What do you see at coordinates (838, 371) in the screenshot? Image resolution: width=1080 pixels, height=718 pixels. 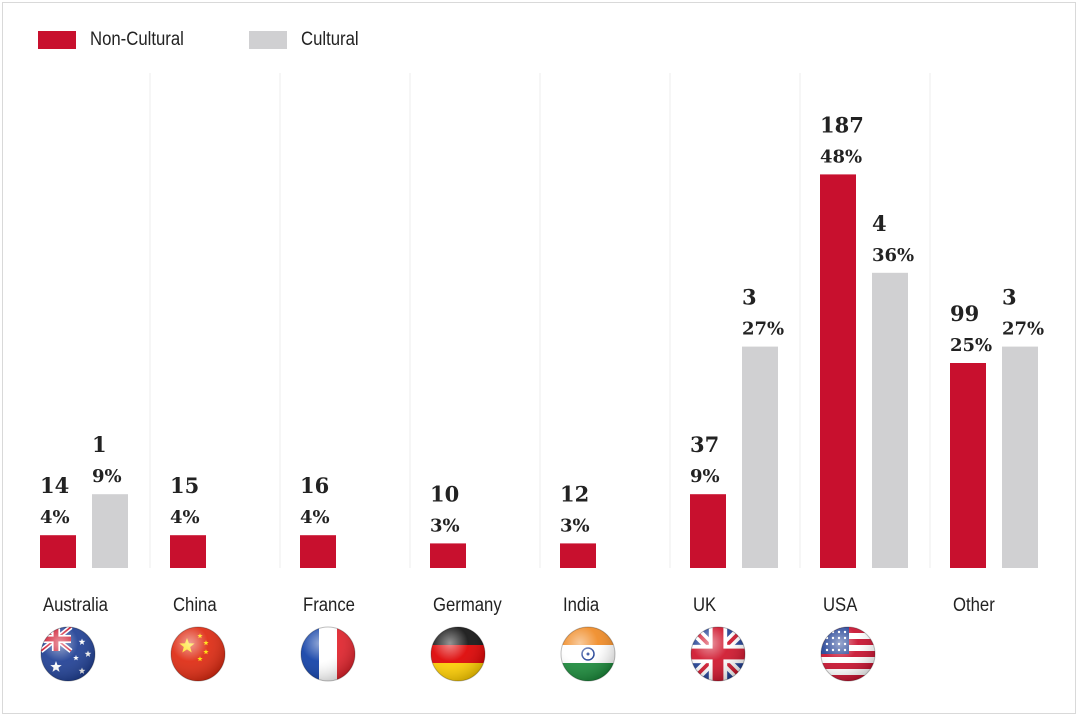 I see `bar-non-cultural-usa` at bounding box center [838, 371].